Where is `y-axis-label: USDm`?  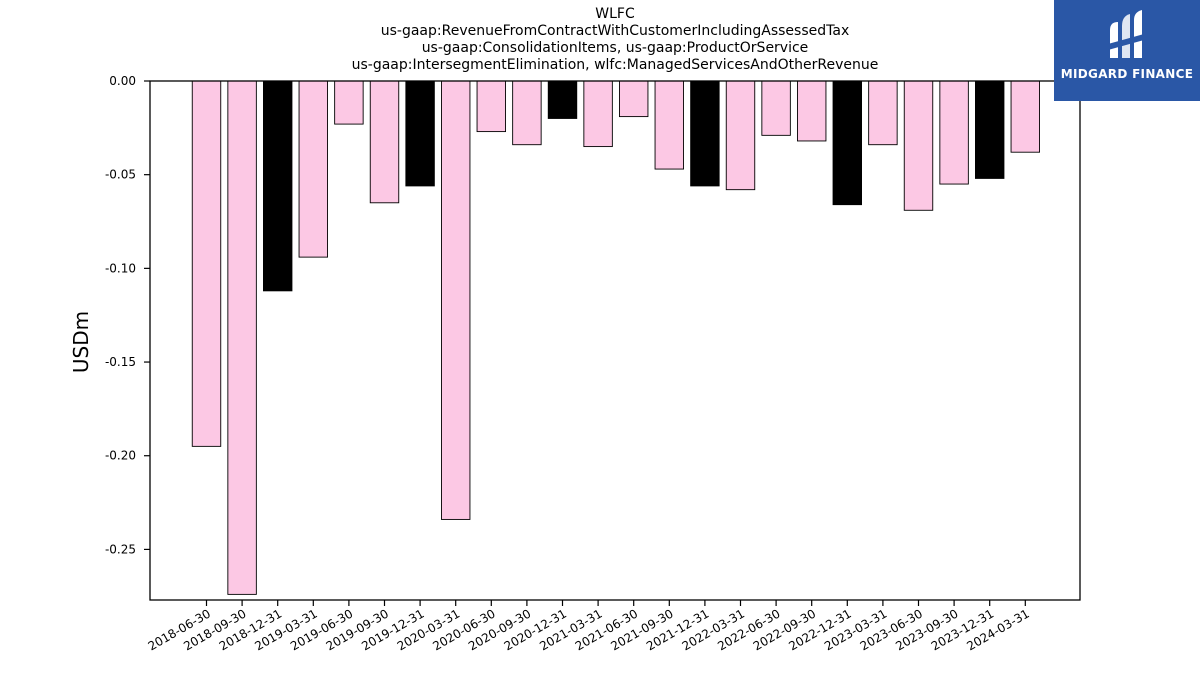
y-axis-label: USDm is located at coordinates (81, 342).